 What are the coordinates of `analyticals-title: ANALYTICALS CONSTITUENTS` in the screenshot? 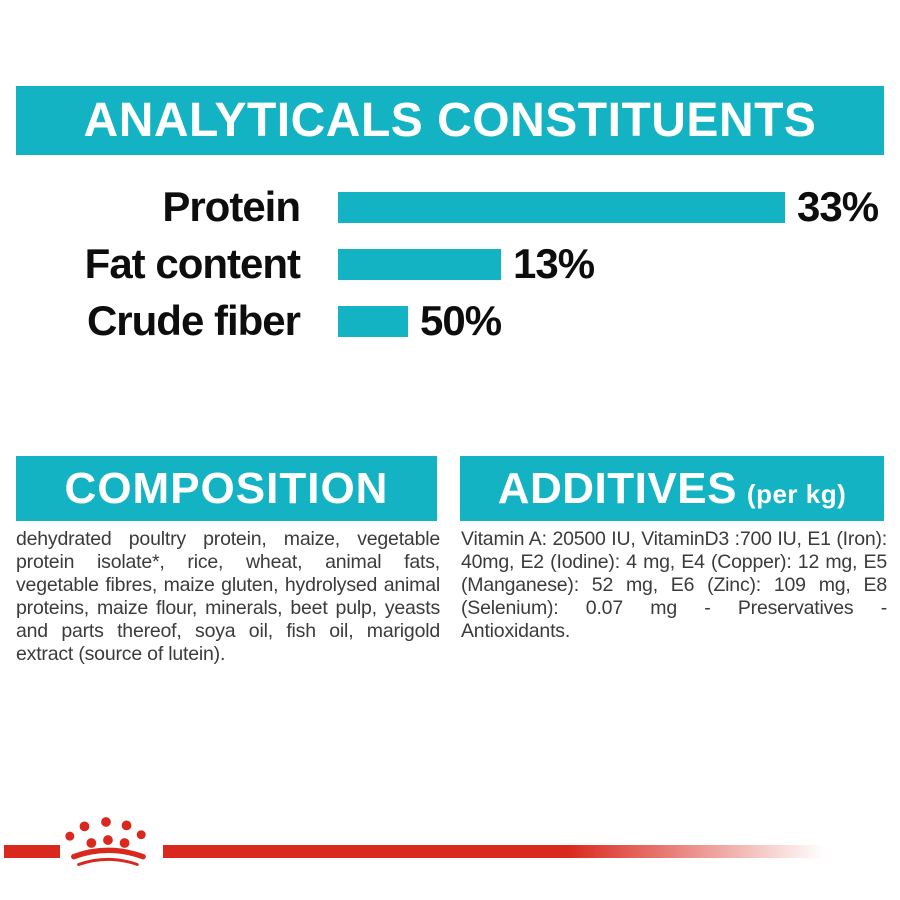 It's located at (450, 120).